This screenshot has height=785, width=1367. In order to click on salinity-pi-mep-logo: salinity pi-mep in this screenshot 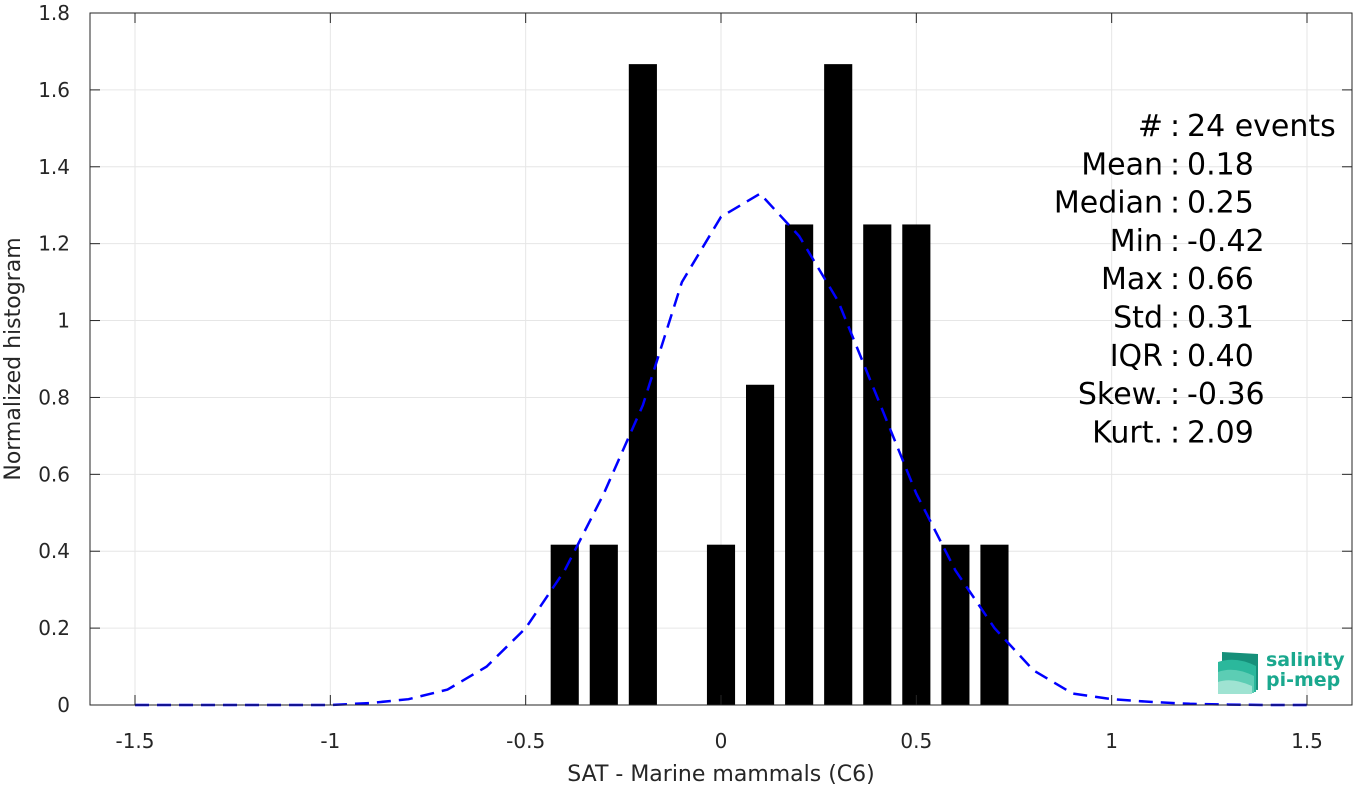, I will do `click(1281, 671)`.